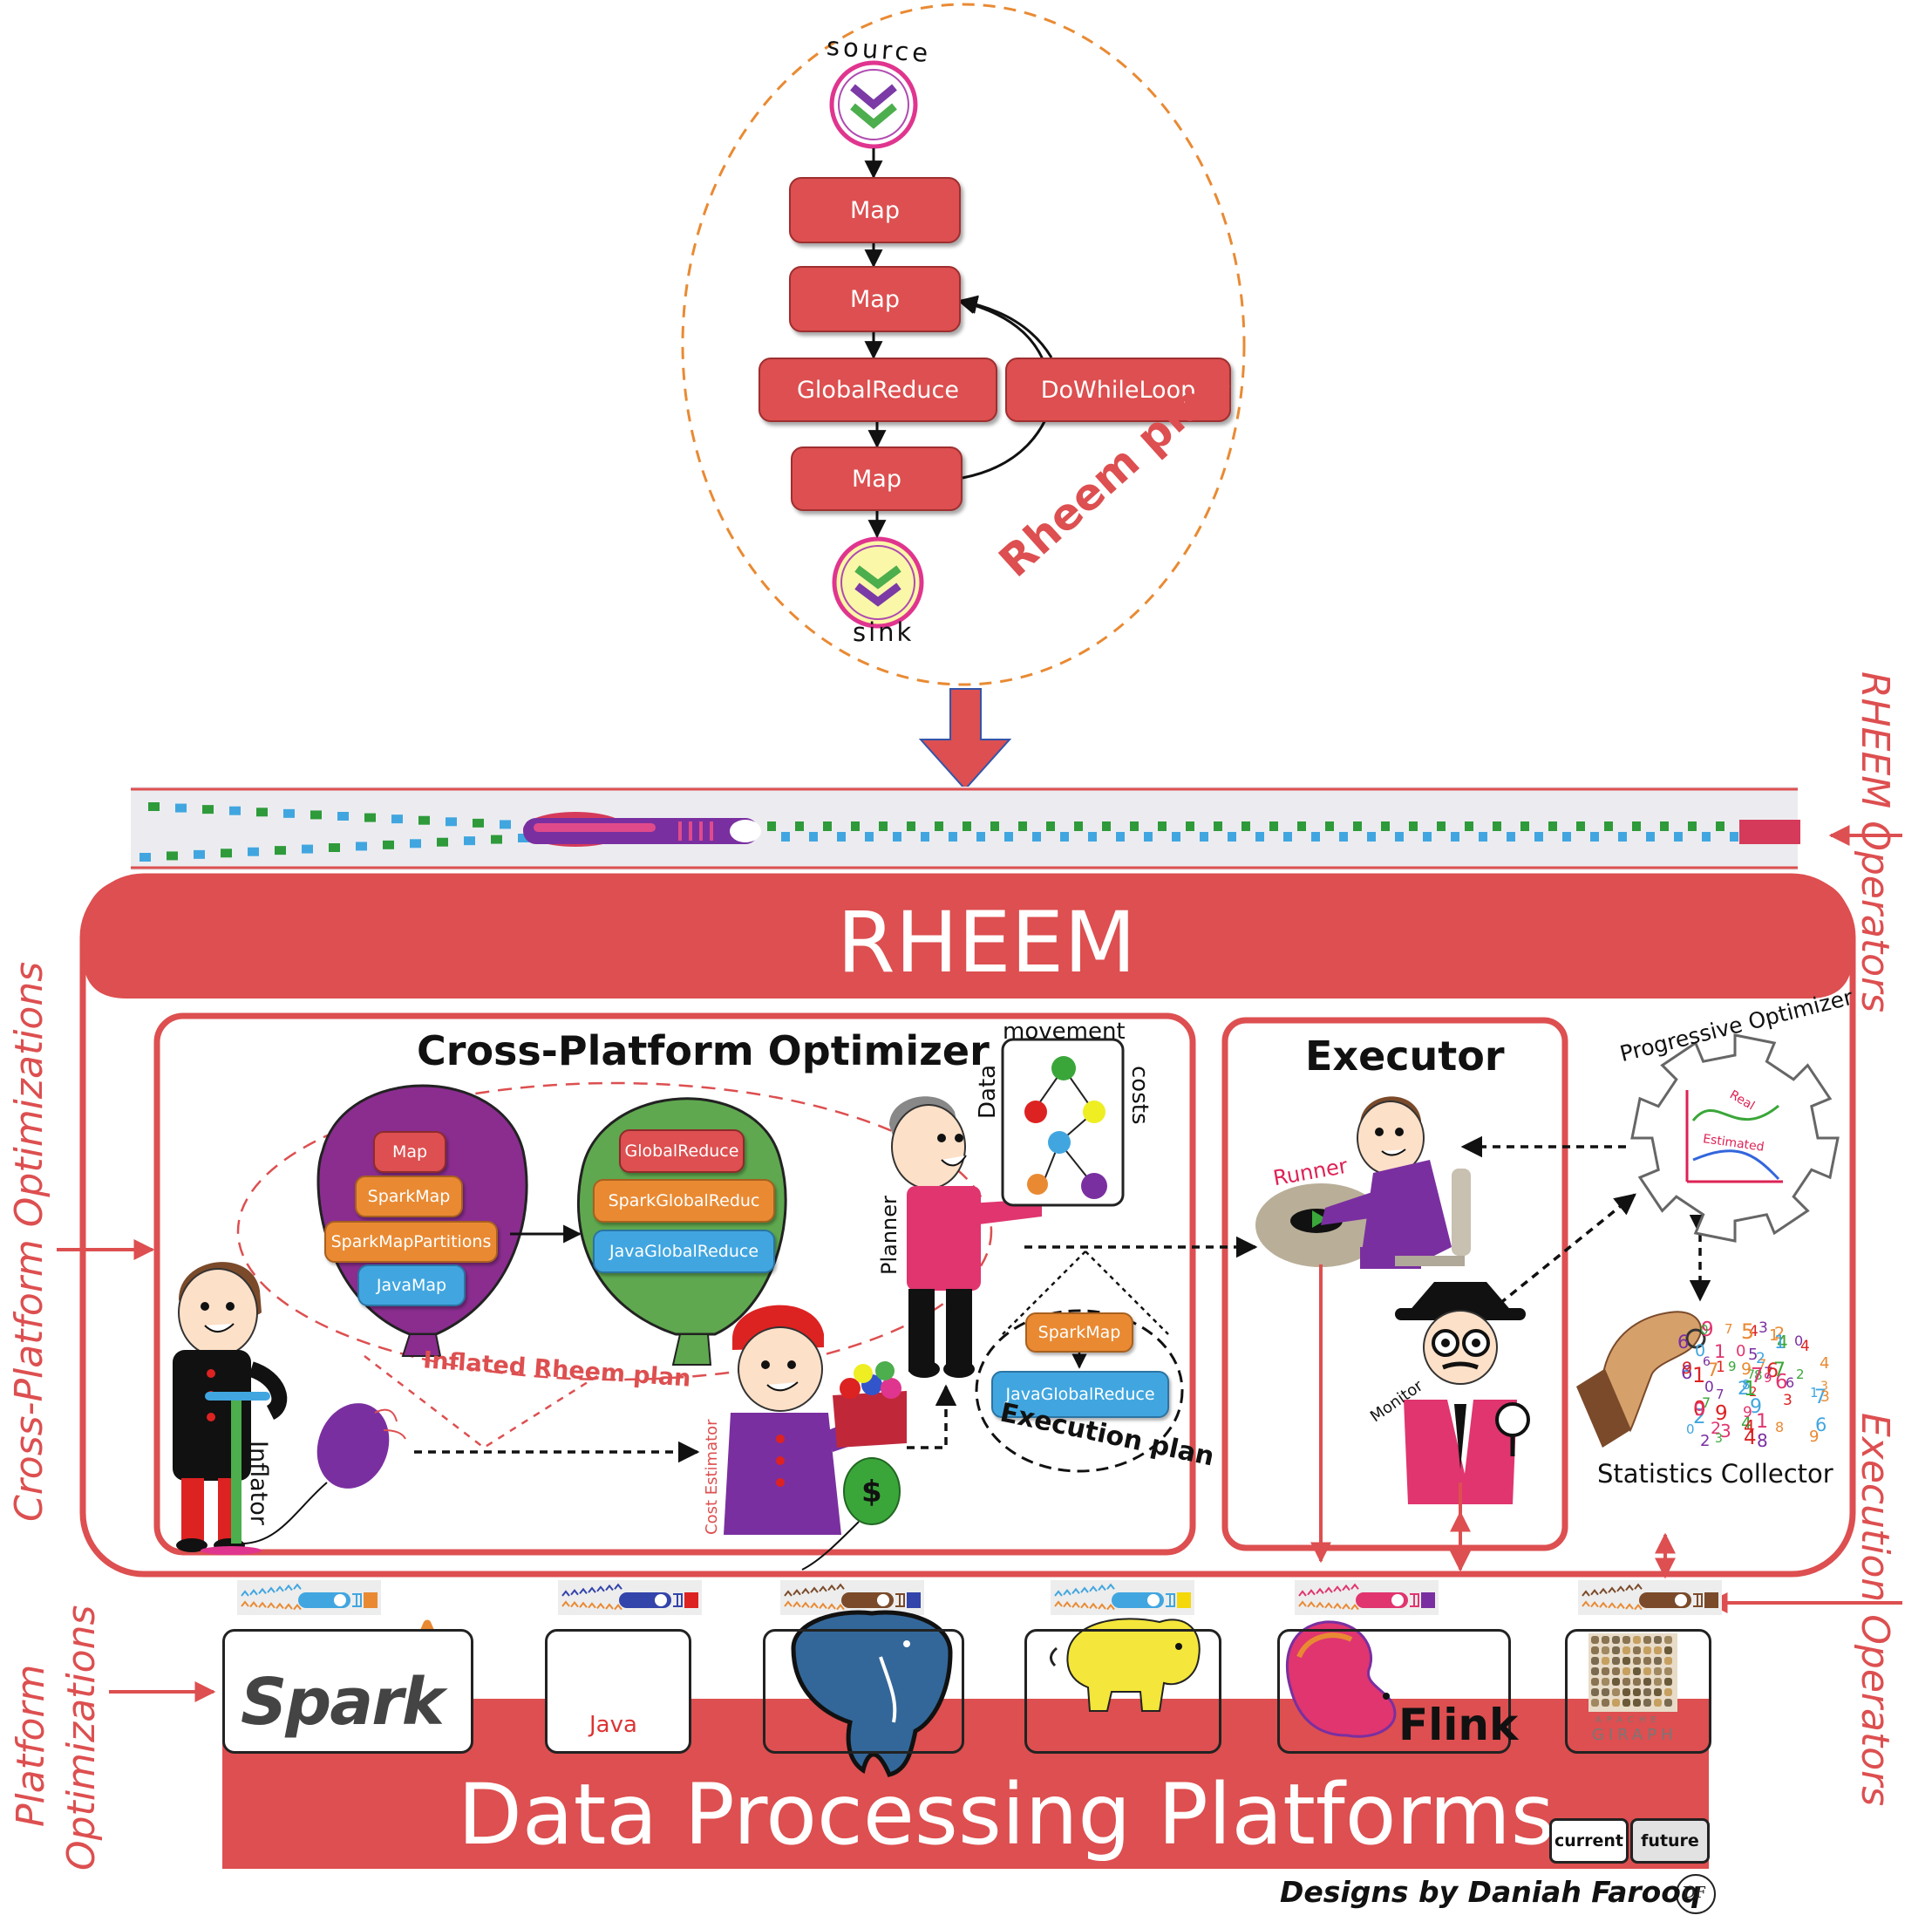 The height and width of the screenshot is (1922, 1932). What do you see at coordinates (1397, 1692) in the screenshot?
I see `platform-flink: Flink` at bounding box center [1397, 1692].